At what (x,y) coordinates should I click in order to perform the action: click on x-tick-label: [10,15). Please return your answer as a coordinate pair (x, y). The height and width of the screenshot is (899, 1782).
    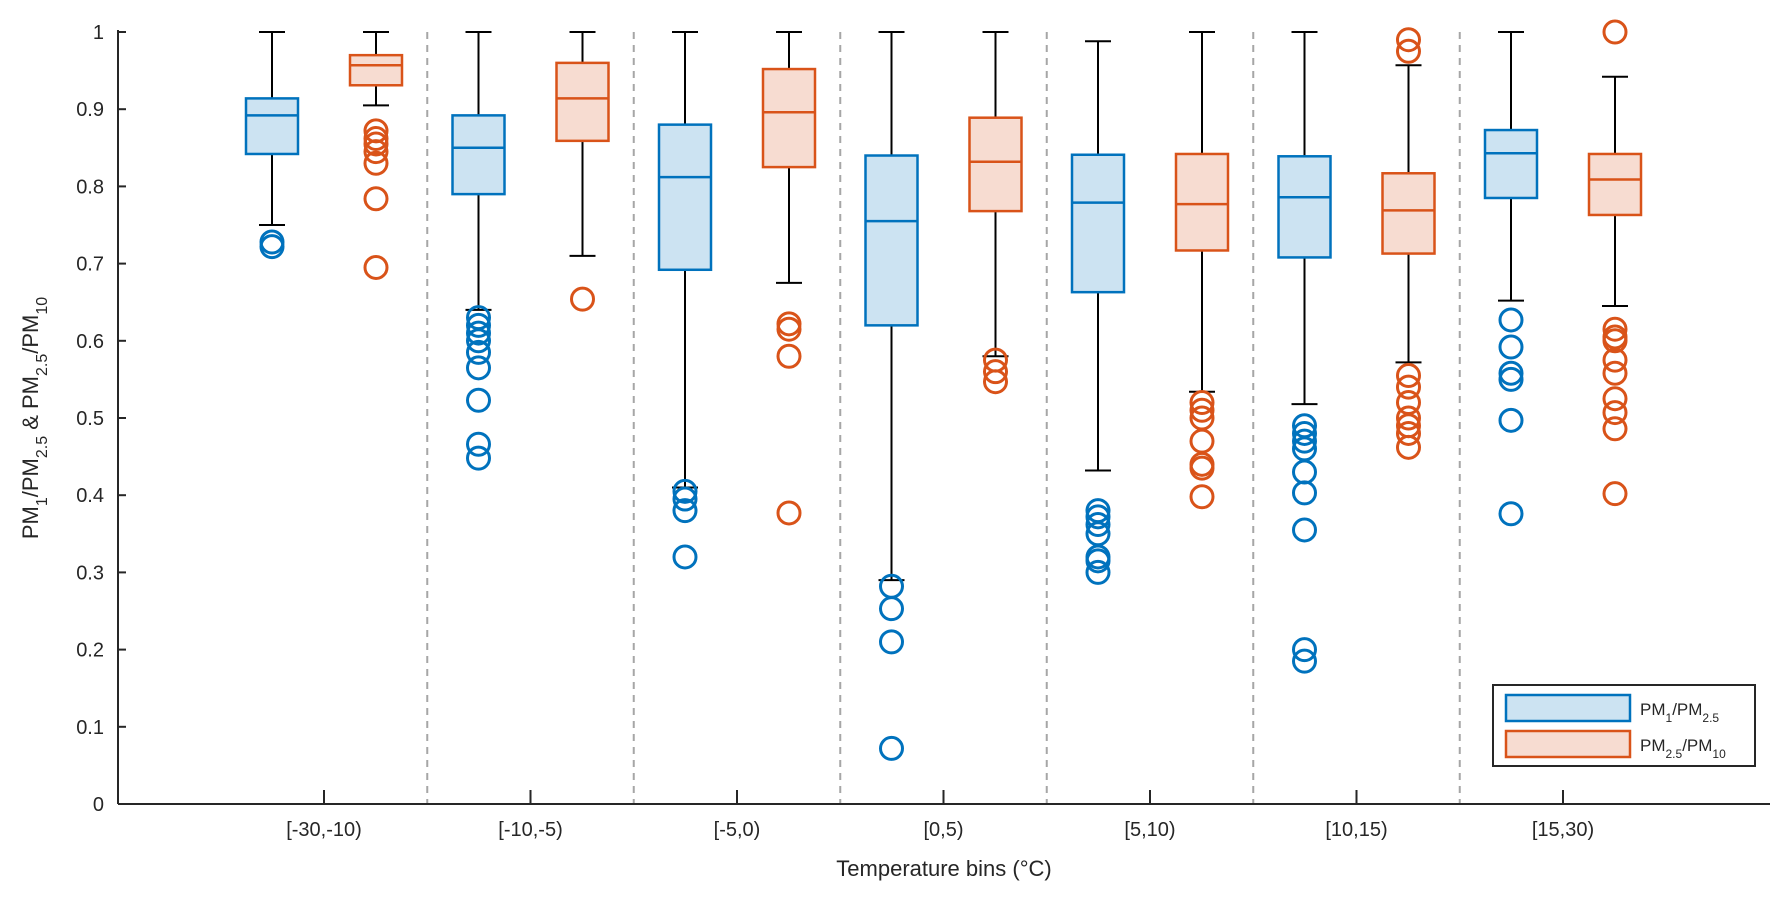
    Looking at the image, I should click on (1356, 830).